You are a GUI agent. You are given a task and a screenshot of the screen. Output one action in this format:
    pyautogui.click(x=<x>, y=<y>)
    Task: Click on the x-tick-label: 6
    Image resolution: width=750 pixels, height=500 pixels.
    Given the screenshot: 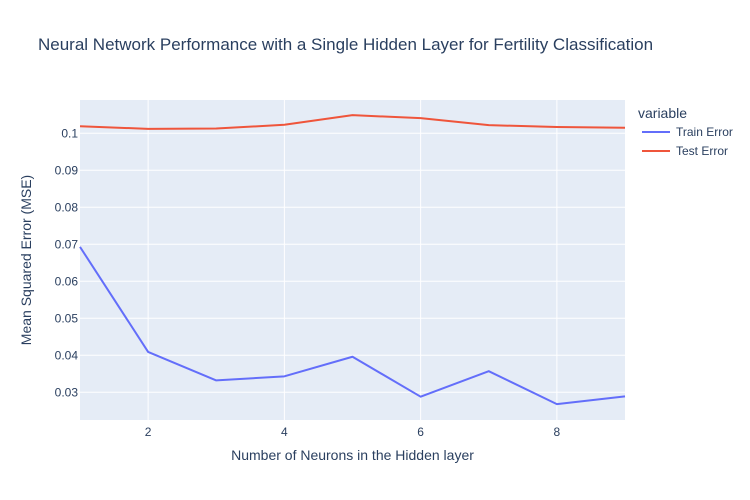 What is the action you would take?
    pyautogui.click(x=420, y=432)
    